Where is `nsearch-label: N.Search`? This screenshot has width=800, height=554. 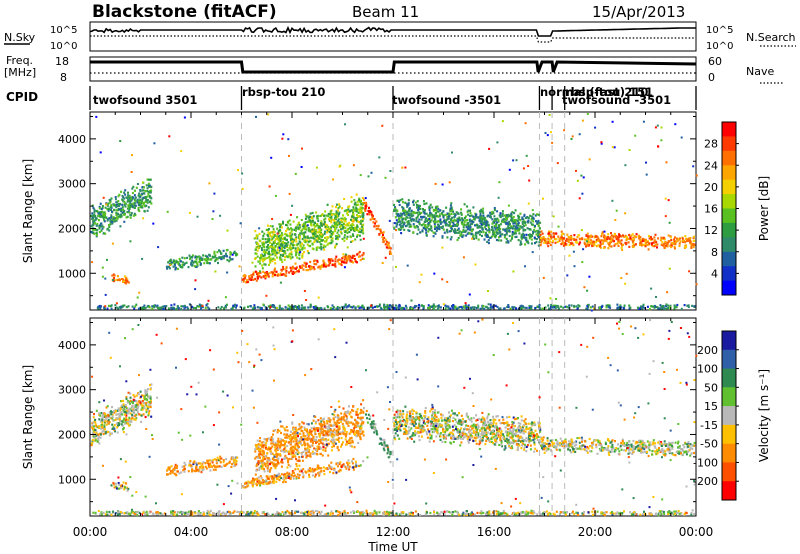 nsearch-label: N.Search is located at coordinates (771, 37).